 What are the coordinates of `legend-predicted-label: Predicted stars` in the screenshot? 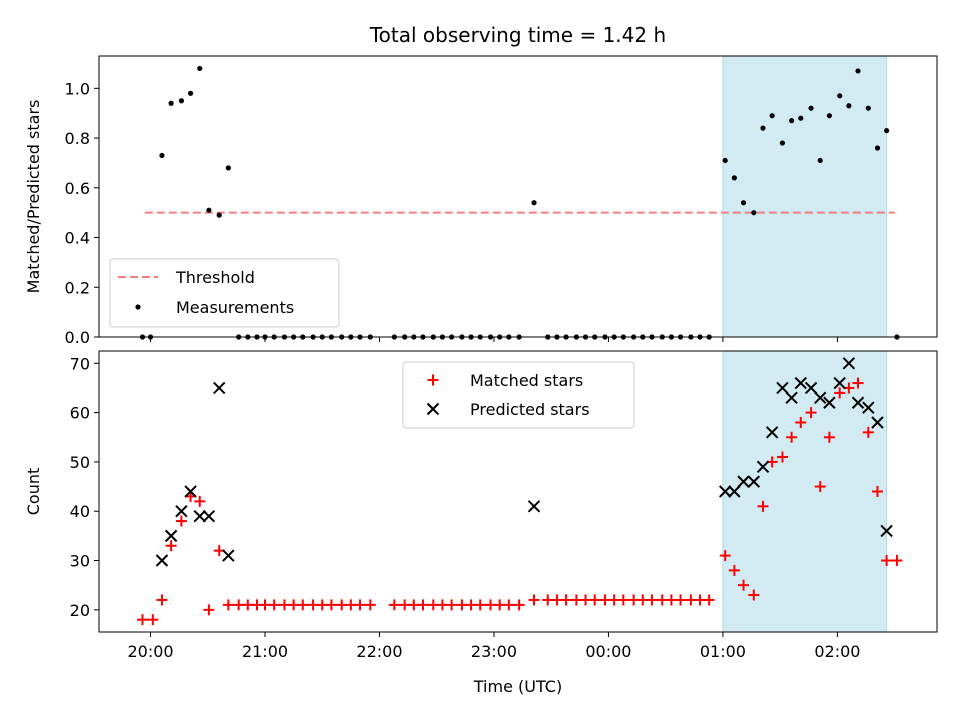 It's located at (530, 409).